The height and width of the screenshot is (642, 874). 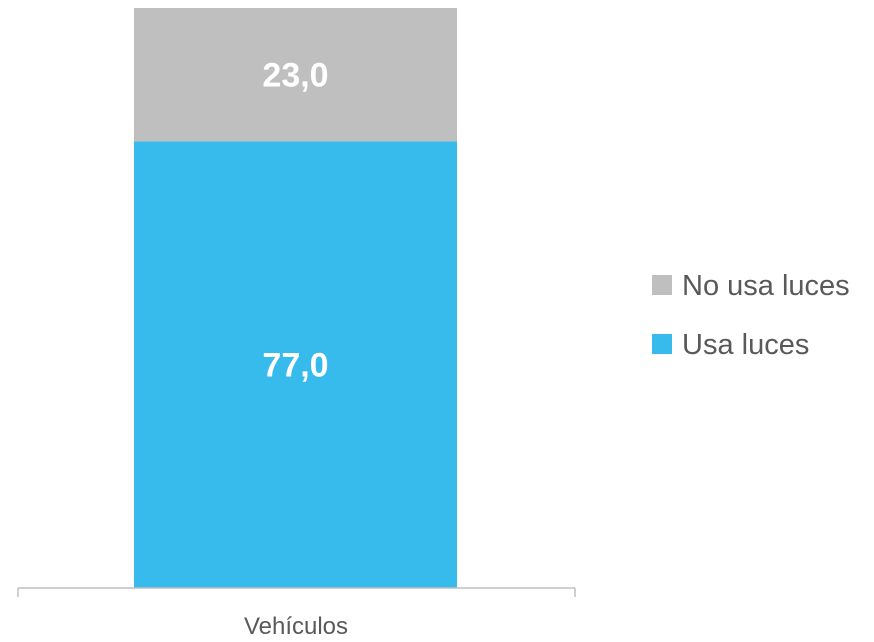 What do you see at coordinates (296, 626) in the screenshot?
I see `x-tick-label: Vehículos` at bounding box center [296, 626].